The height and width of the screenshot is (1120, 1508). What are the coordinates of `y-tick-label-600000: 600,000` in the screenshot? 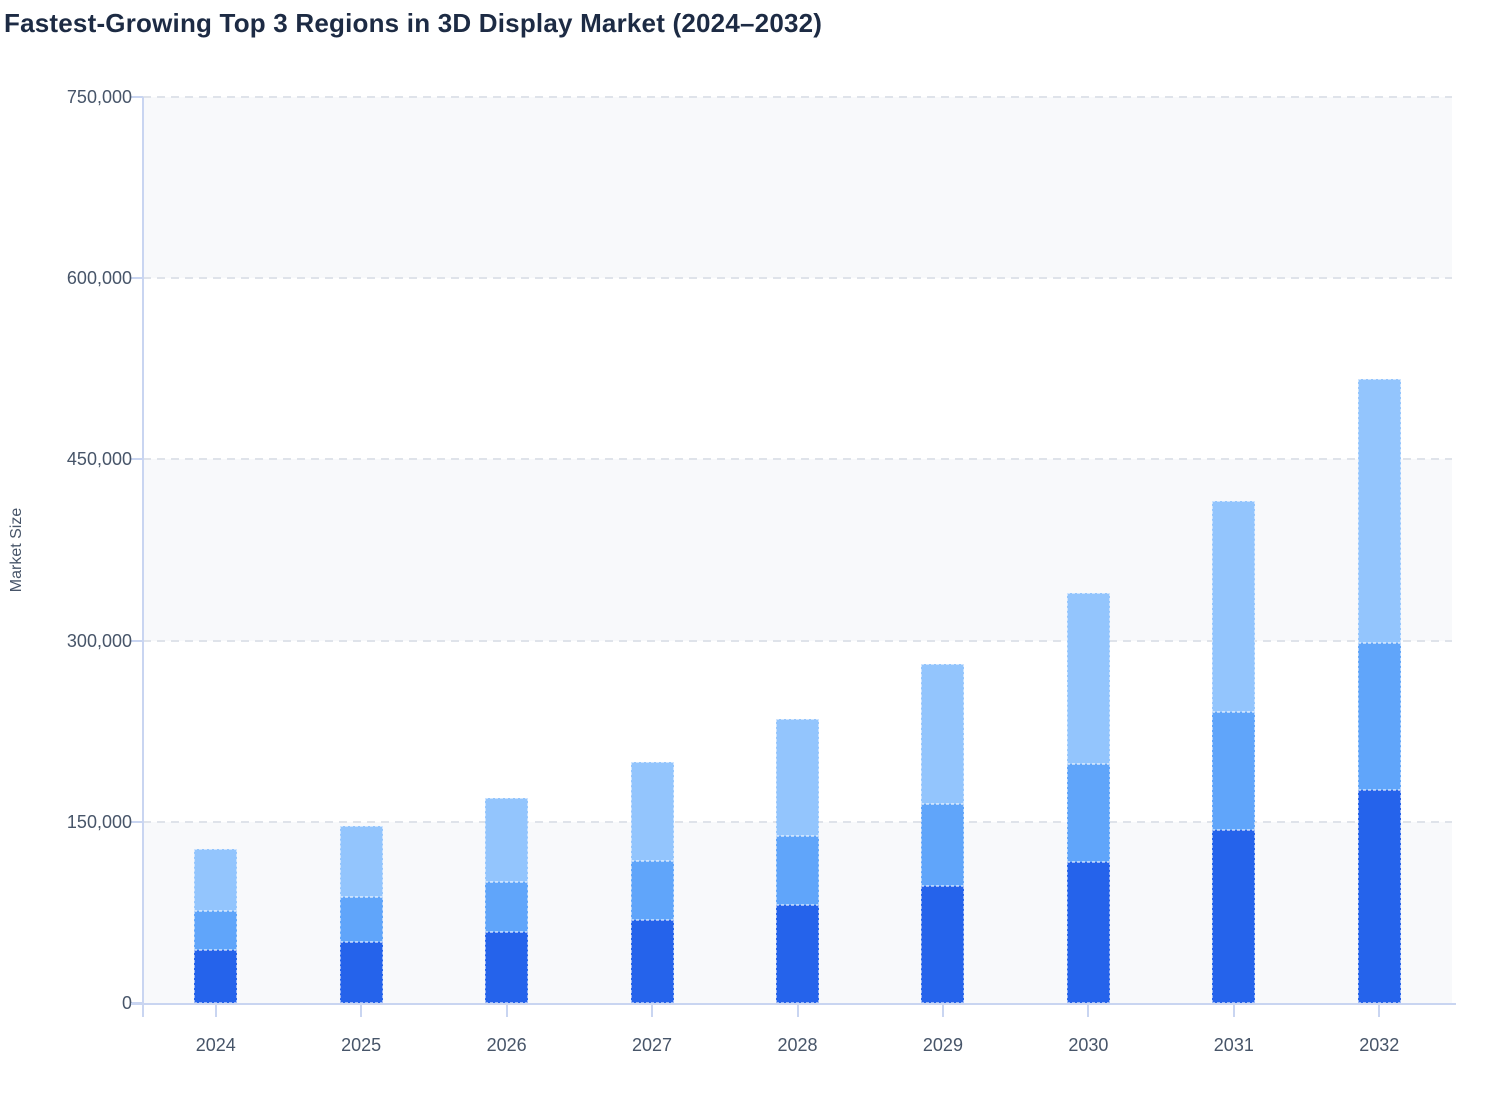 It's located at (99, 278).